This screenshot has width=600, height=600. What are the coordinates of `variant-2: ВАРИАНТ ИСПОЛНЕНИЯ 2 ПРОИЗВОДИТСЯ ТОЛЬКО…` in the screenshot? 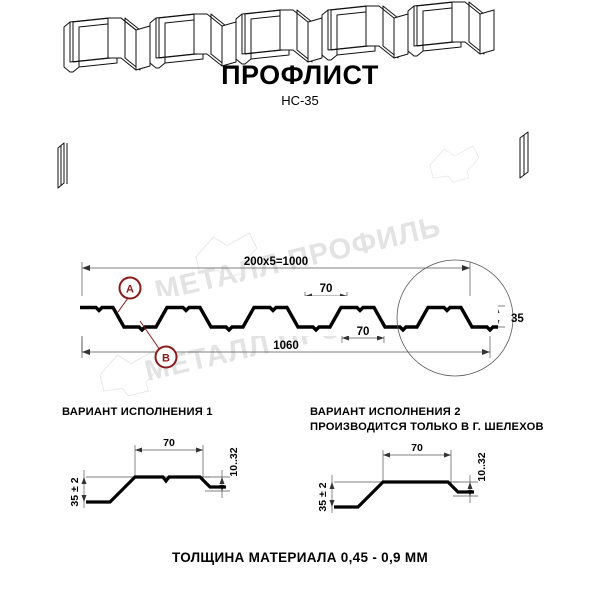 It's located at (427, 459).